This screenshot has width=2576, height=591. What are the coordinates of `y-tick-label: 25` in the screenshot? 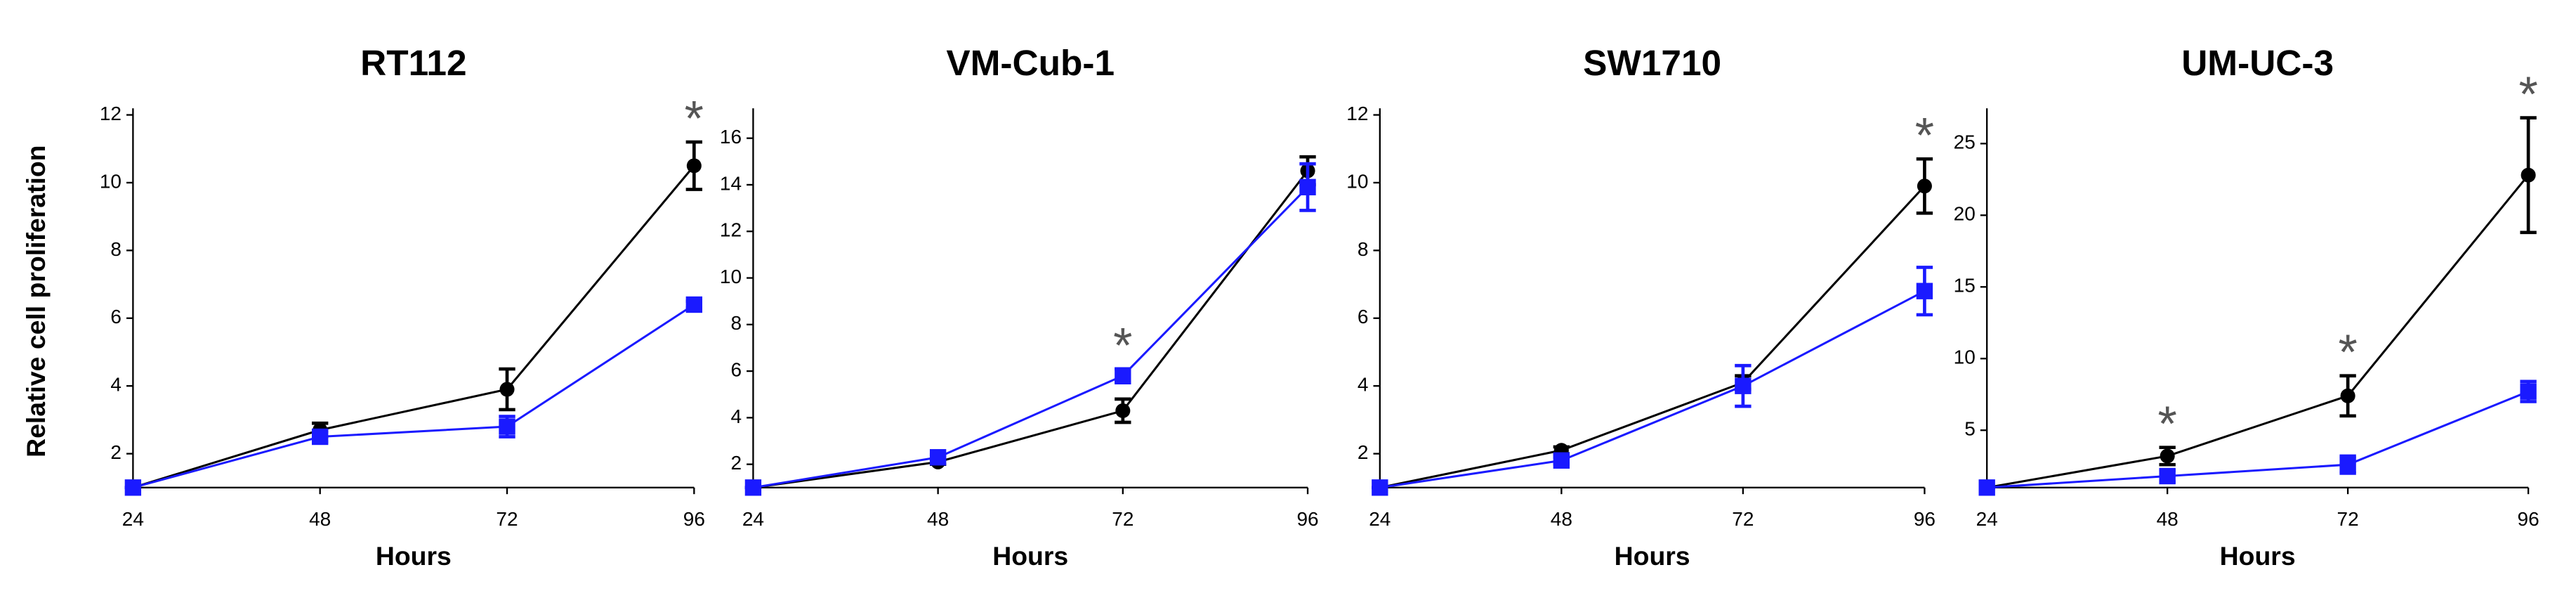 It's located at (1965, 142).